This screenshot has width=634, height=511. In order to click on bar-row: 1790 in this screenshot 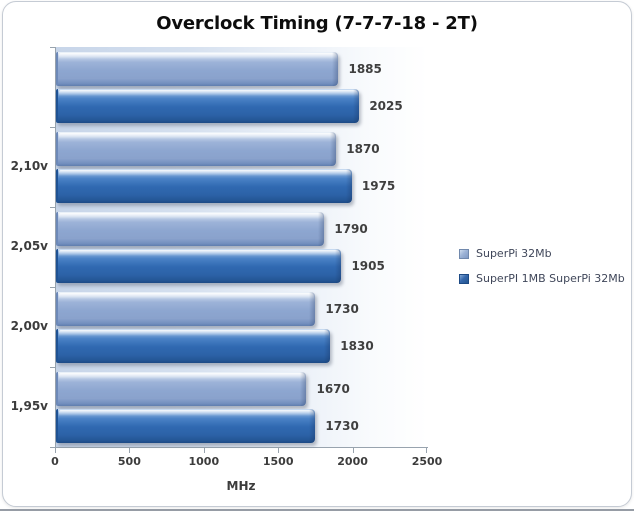, I will do `click(242, 228)`.